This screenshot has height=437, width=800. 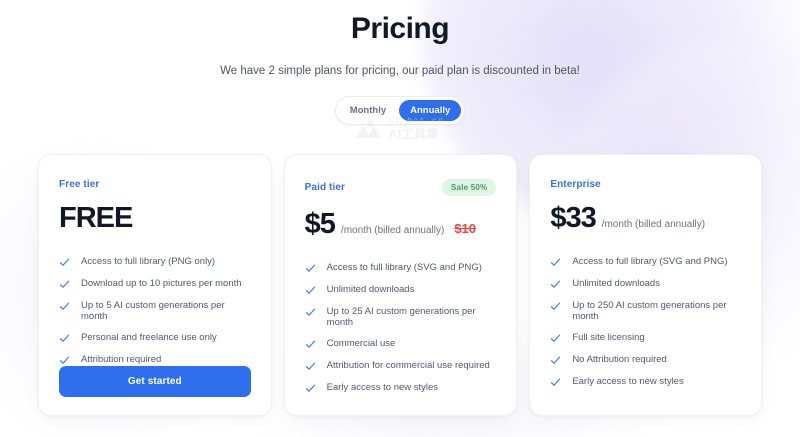 What do you see at coordinates (161, 283) in the screenshot?
I see `feature-text: Download up to 10 pictures per month` at bounding box center [161, 283].